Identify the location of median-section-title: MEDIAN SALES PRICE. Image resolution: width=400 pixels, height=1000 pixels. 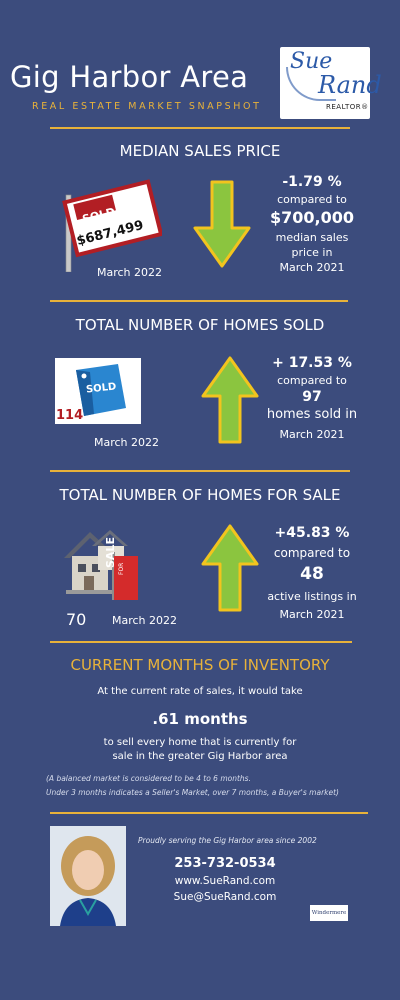
(200, 151).